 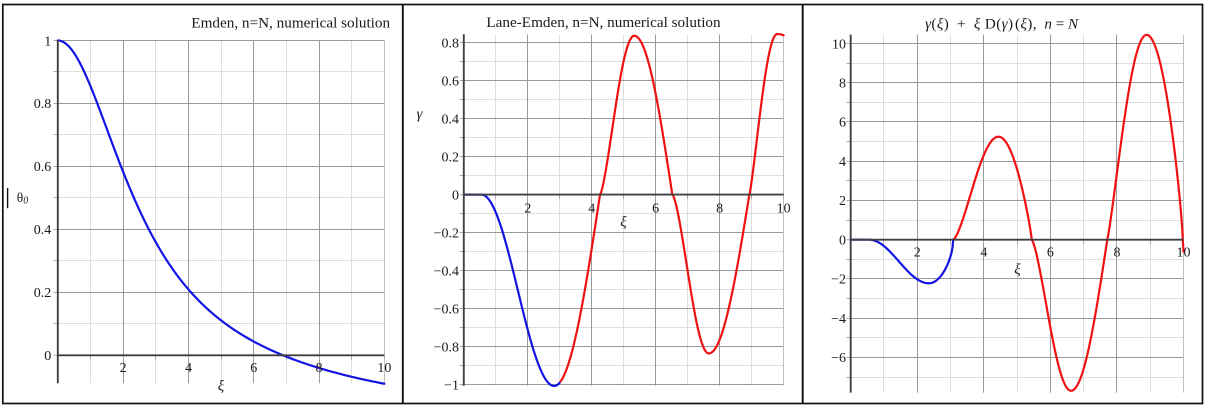 What do you see at coordinates (290, 22) in the screenshot?
I see `svg-text: Emden, n=N, numerical solution` at bounding box center [290, 22].